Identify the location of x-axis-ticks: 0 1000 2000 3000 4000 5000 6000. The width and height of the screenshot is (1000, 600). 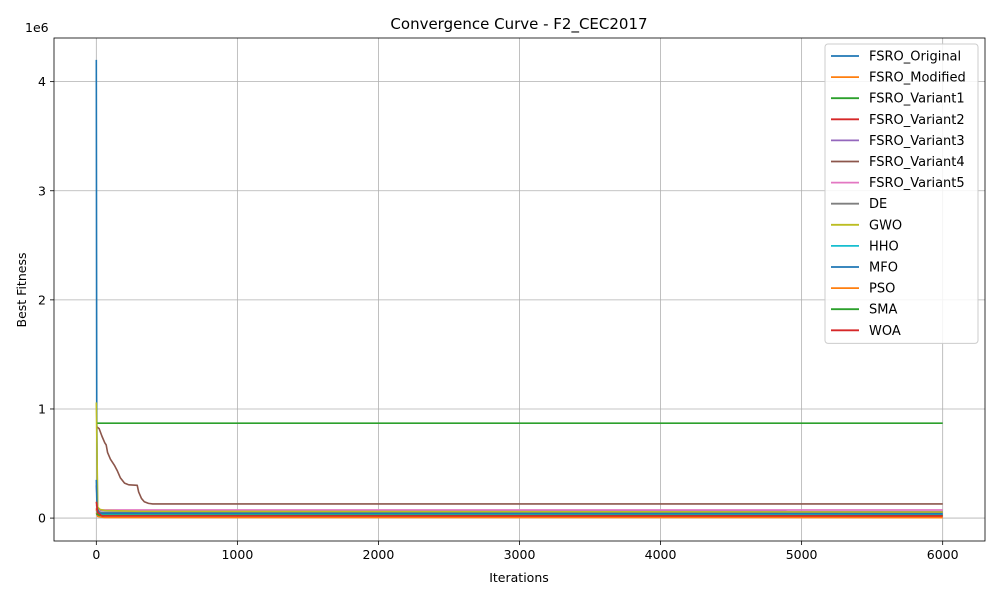
(525, 551).